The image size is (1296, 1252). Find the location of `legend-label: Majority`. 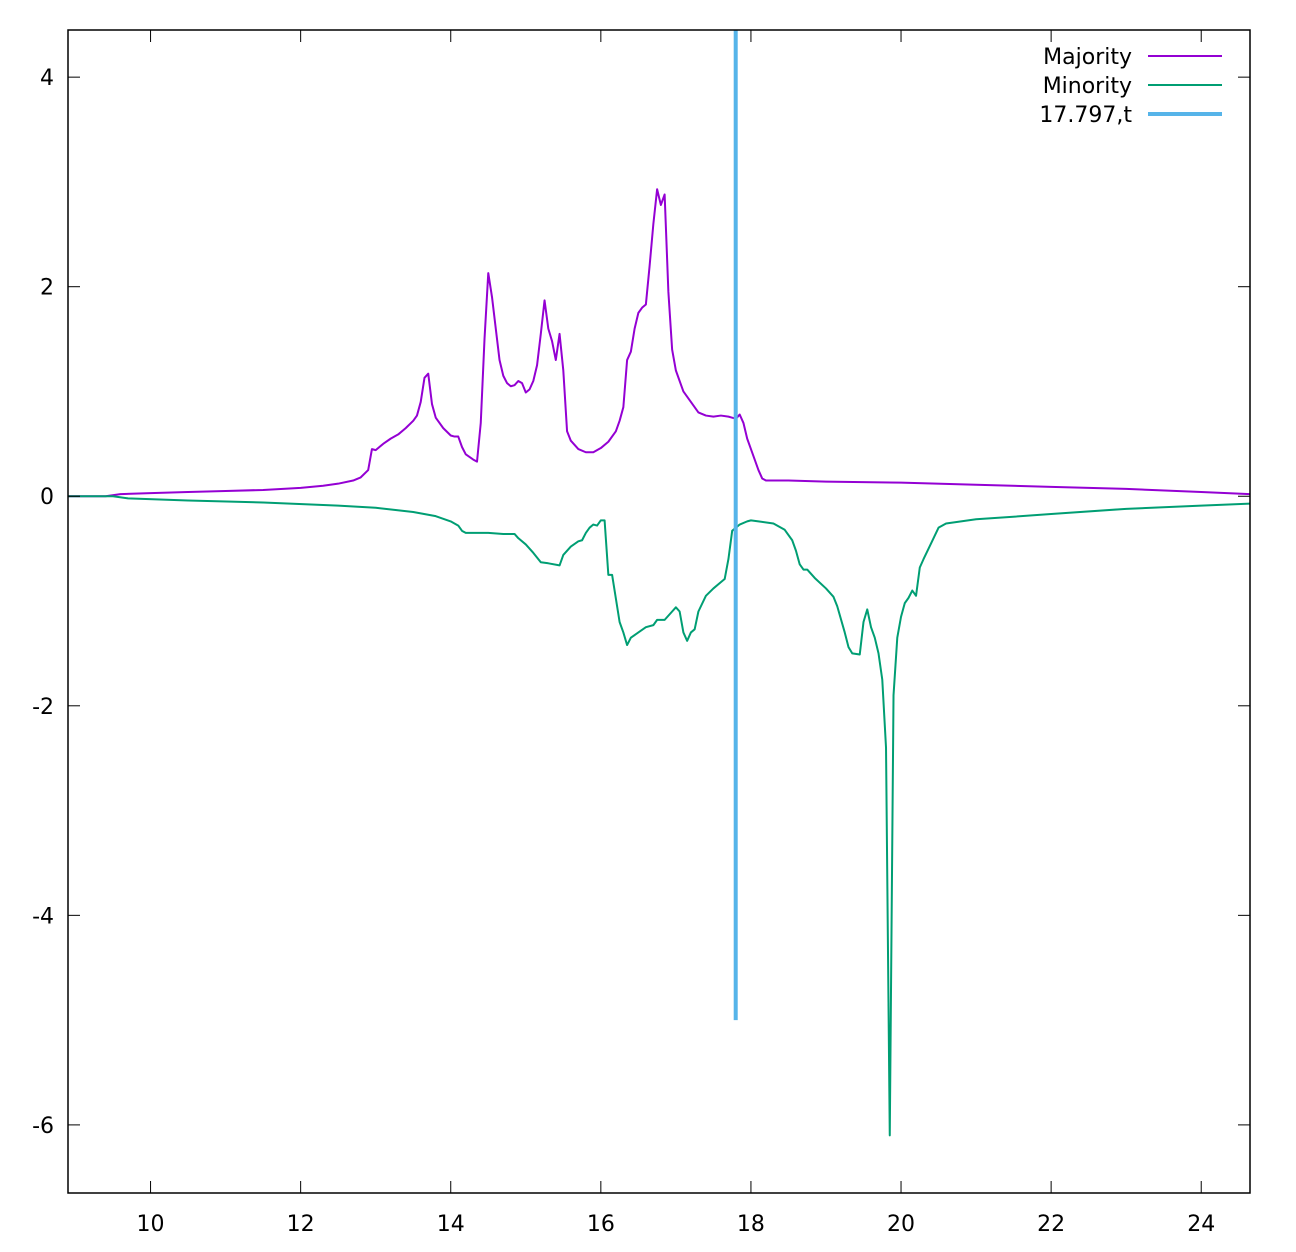

legend-label: Majority is located at coordinates (1087, 57).